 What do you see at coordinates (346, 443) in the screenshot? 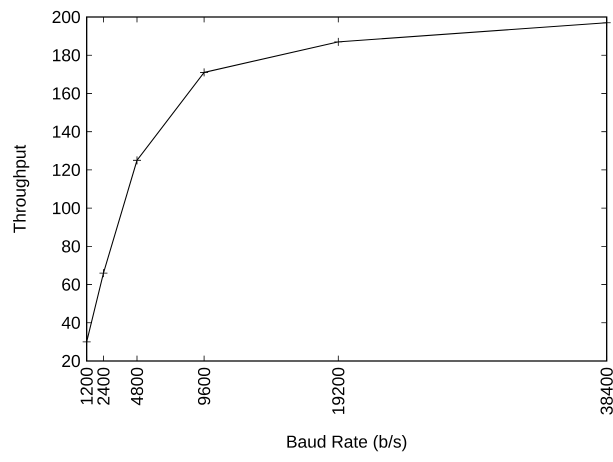
I see `x-axis-title: Baud Rate (b/s)` at bounding box center [346, 443].